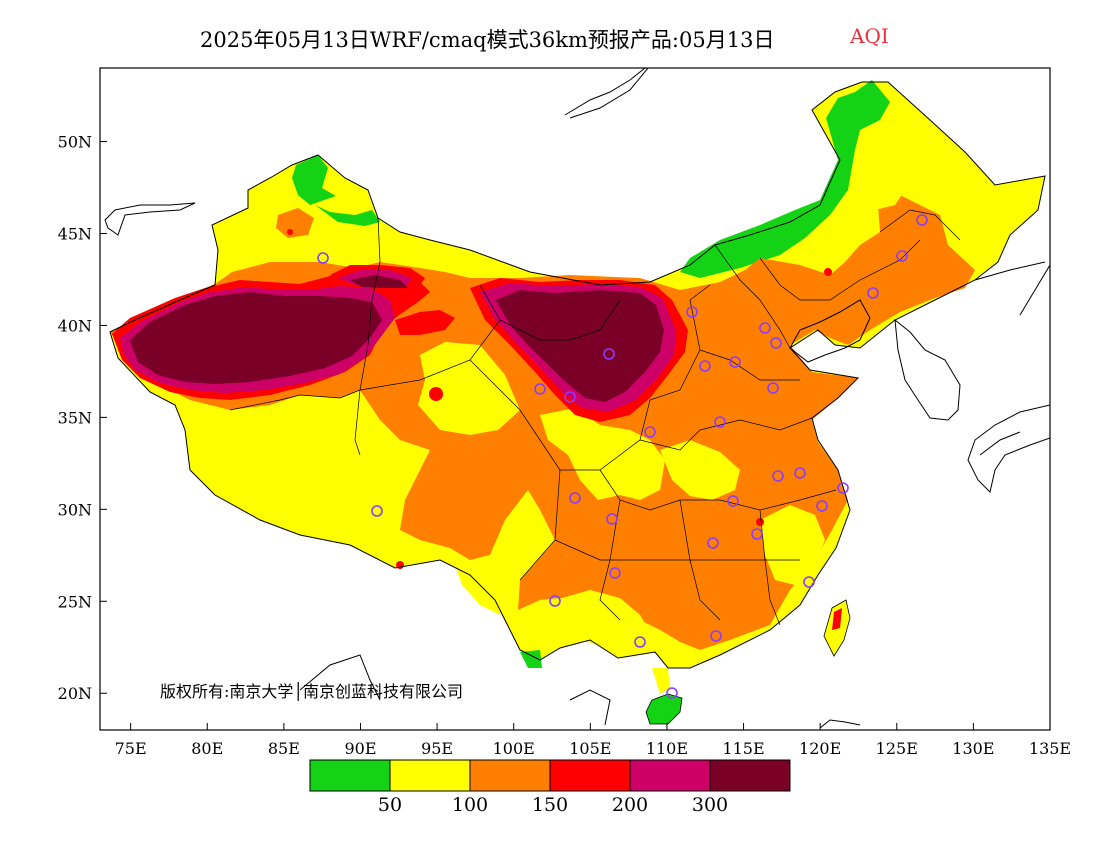  Describe the element at coordinates (75, 142) in the screenshot. I see `lat-tick-label: 50N` at that location.